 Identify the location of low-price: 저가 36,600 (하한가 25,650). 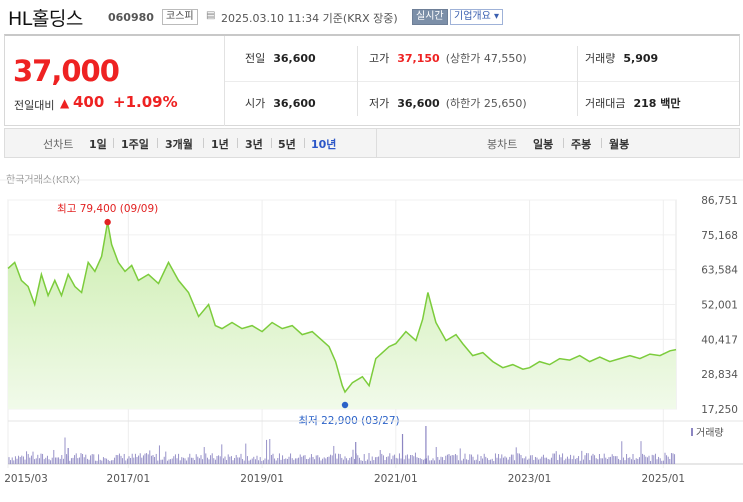
(448, 103).